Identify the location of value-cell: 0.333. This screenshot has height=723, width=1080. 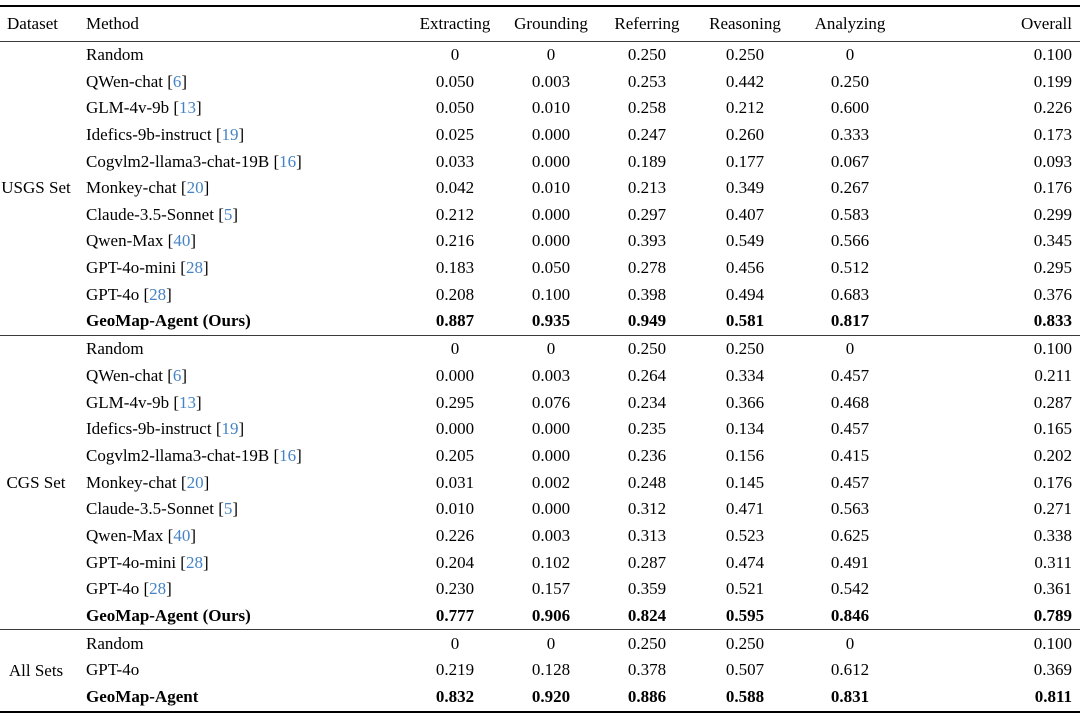
(850, 134).